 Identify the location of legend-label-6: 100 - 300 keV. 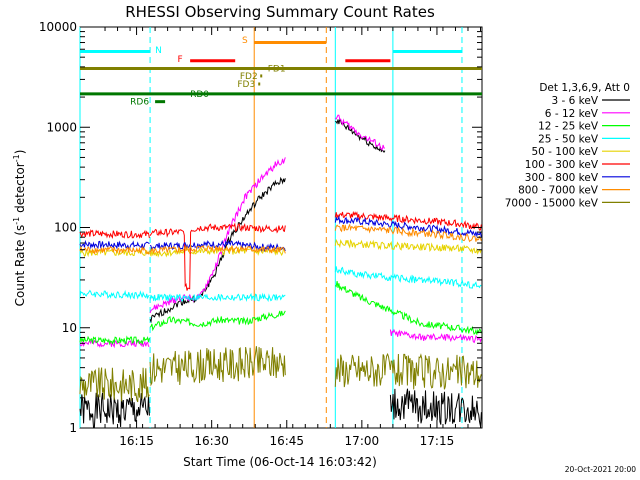
(562, 165).